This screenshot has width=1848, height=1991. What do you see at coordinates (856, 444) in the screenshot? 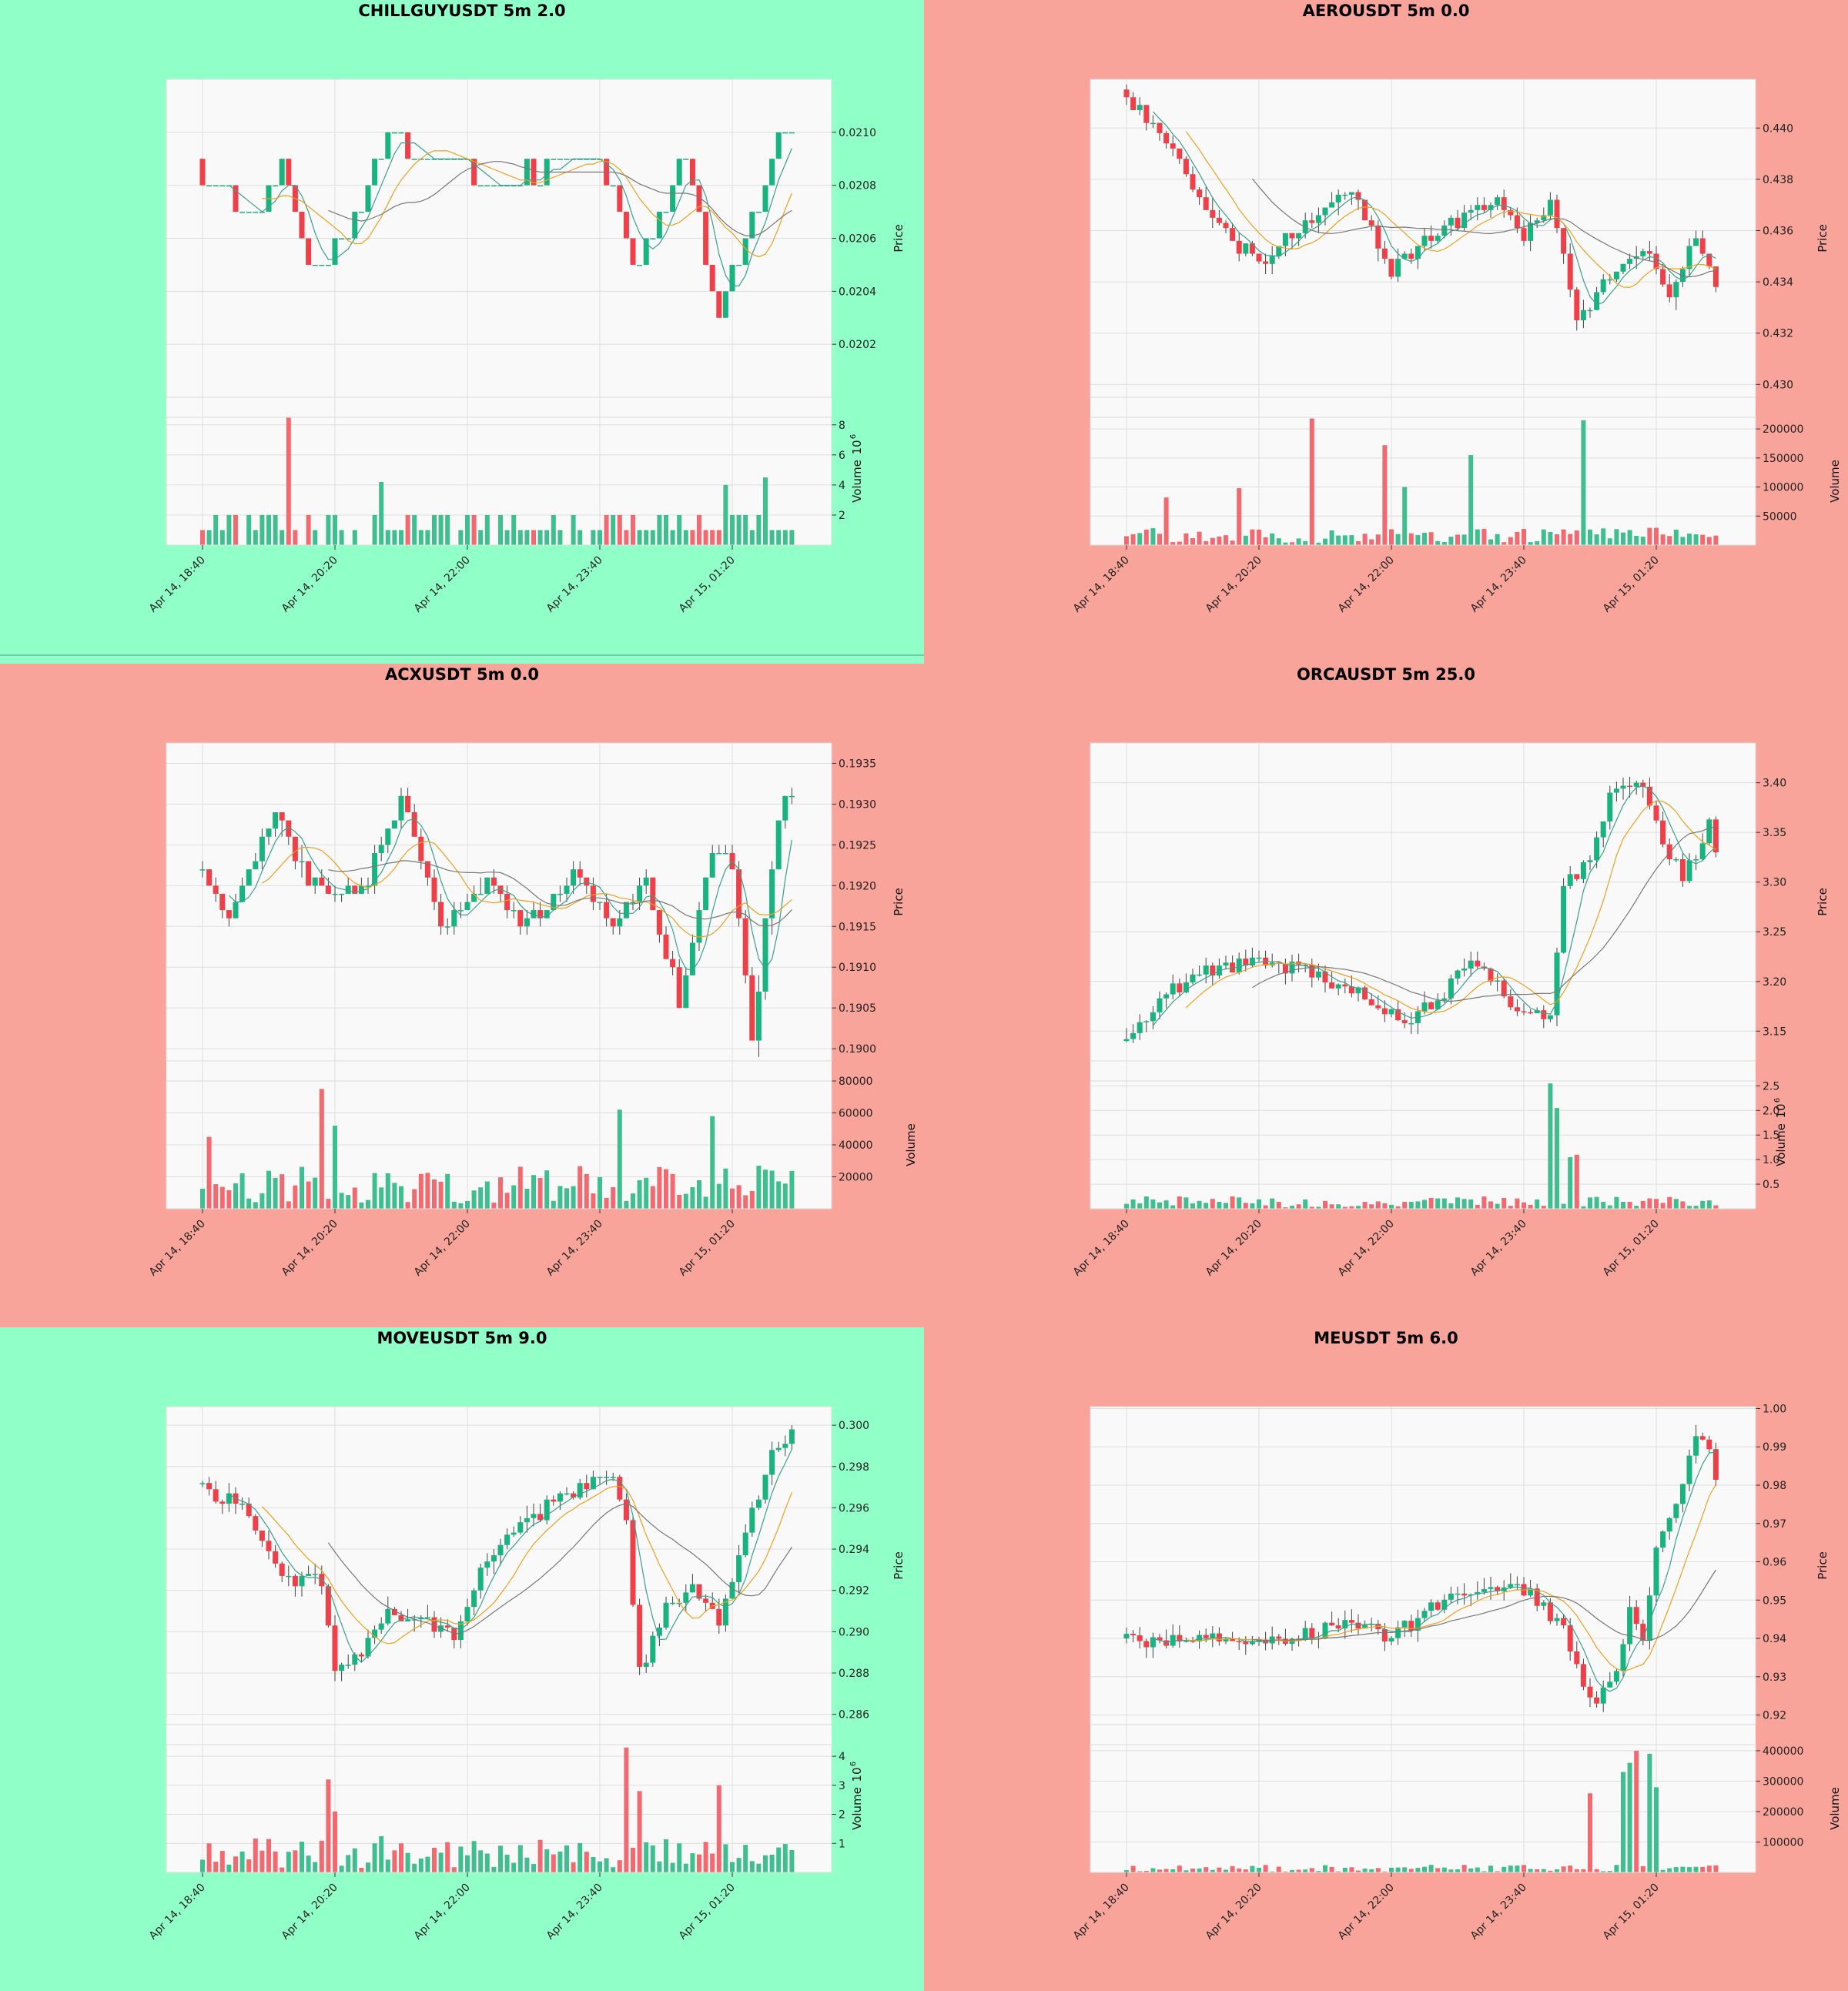
I see `volume-multiplier-label: 106` at bounding box center [856, 444].